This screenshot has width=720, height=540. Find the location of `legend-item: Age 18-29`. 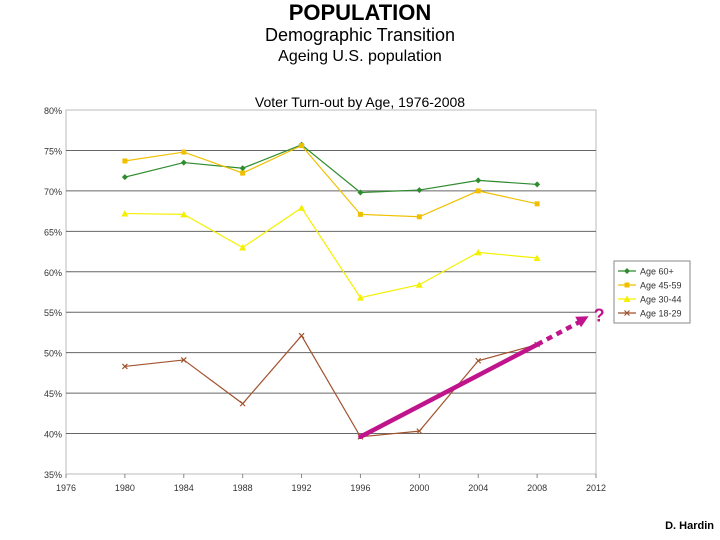

legend-item: Age 18-29 is located at coordinates (650, 314).